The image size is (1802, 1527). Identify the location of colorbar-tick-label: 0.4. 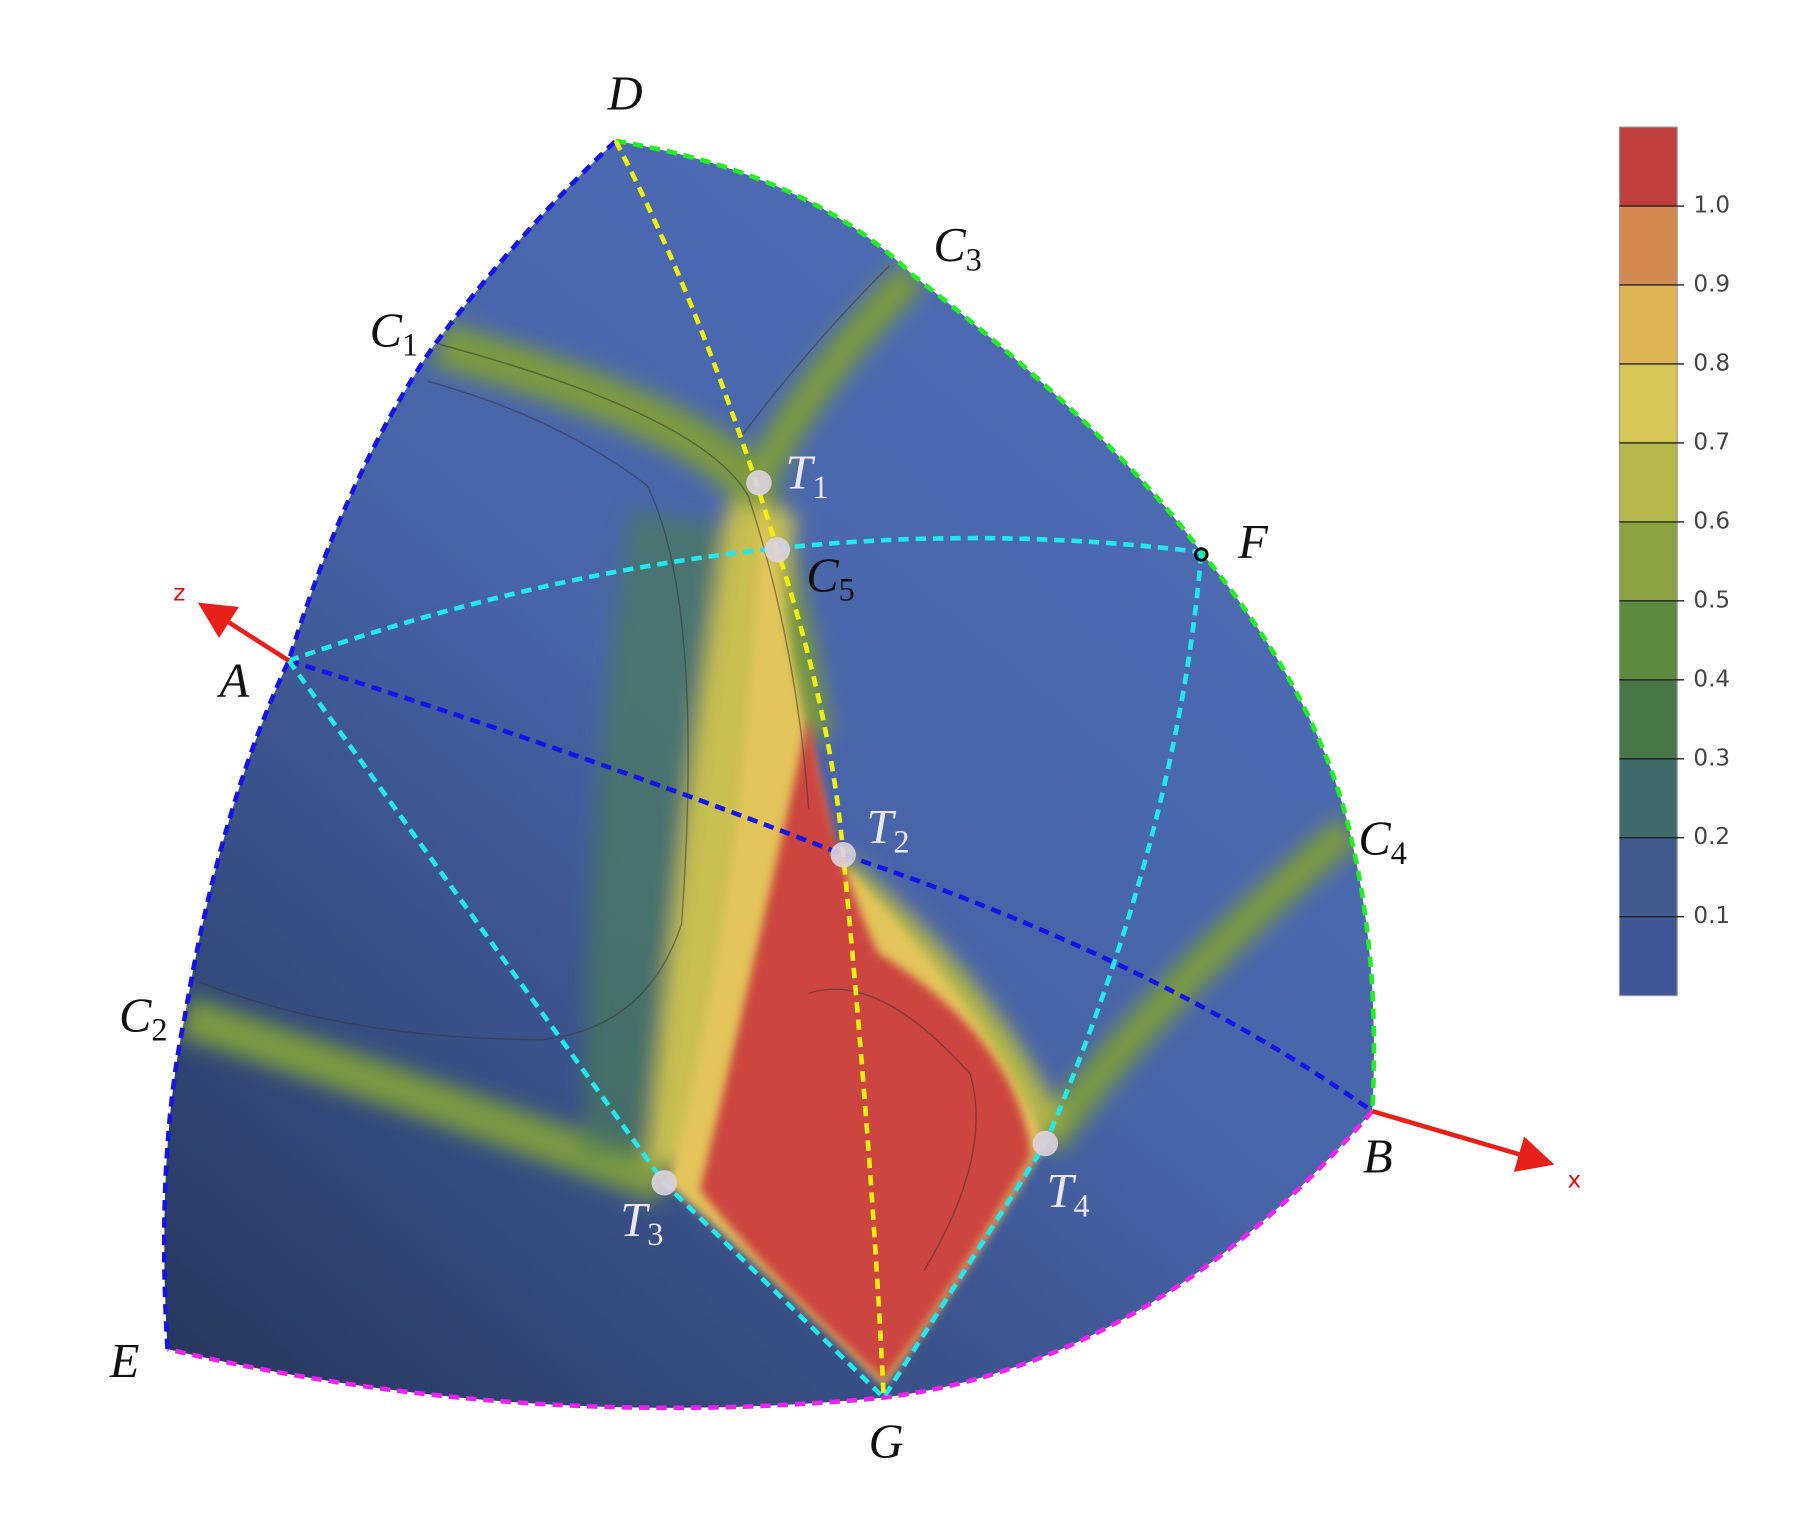
(1711, 679).